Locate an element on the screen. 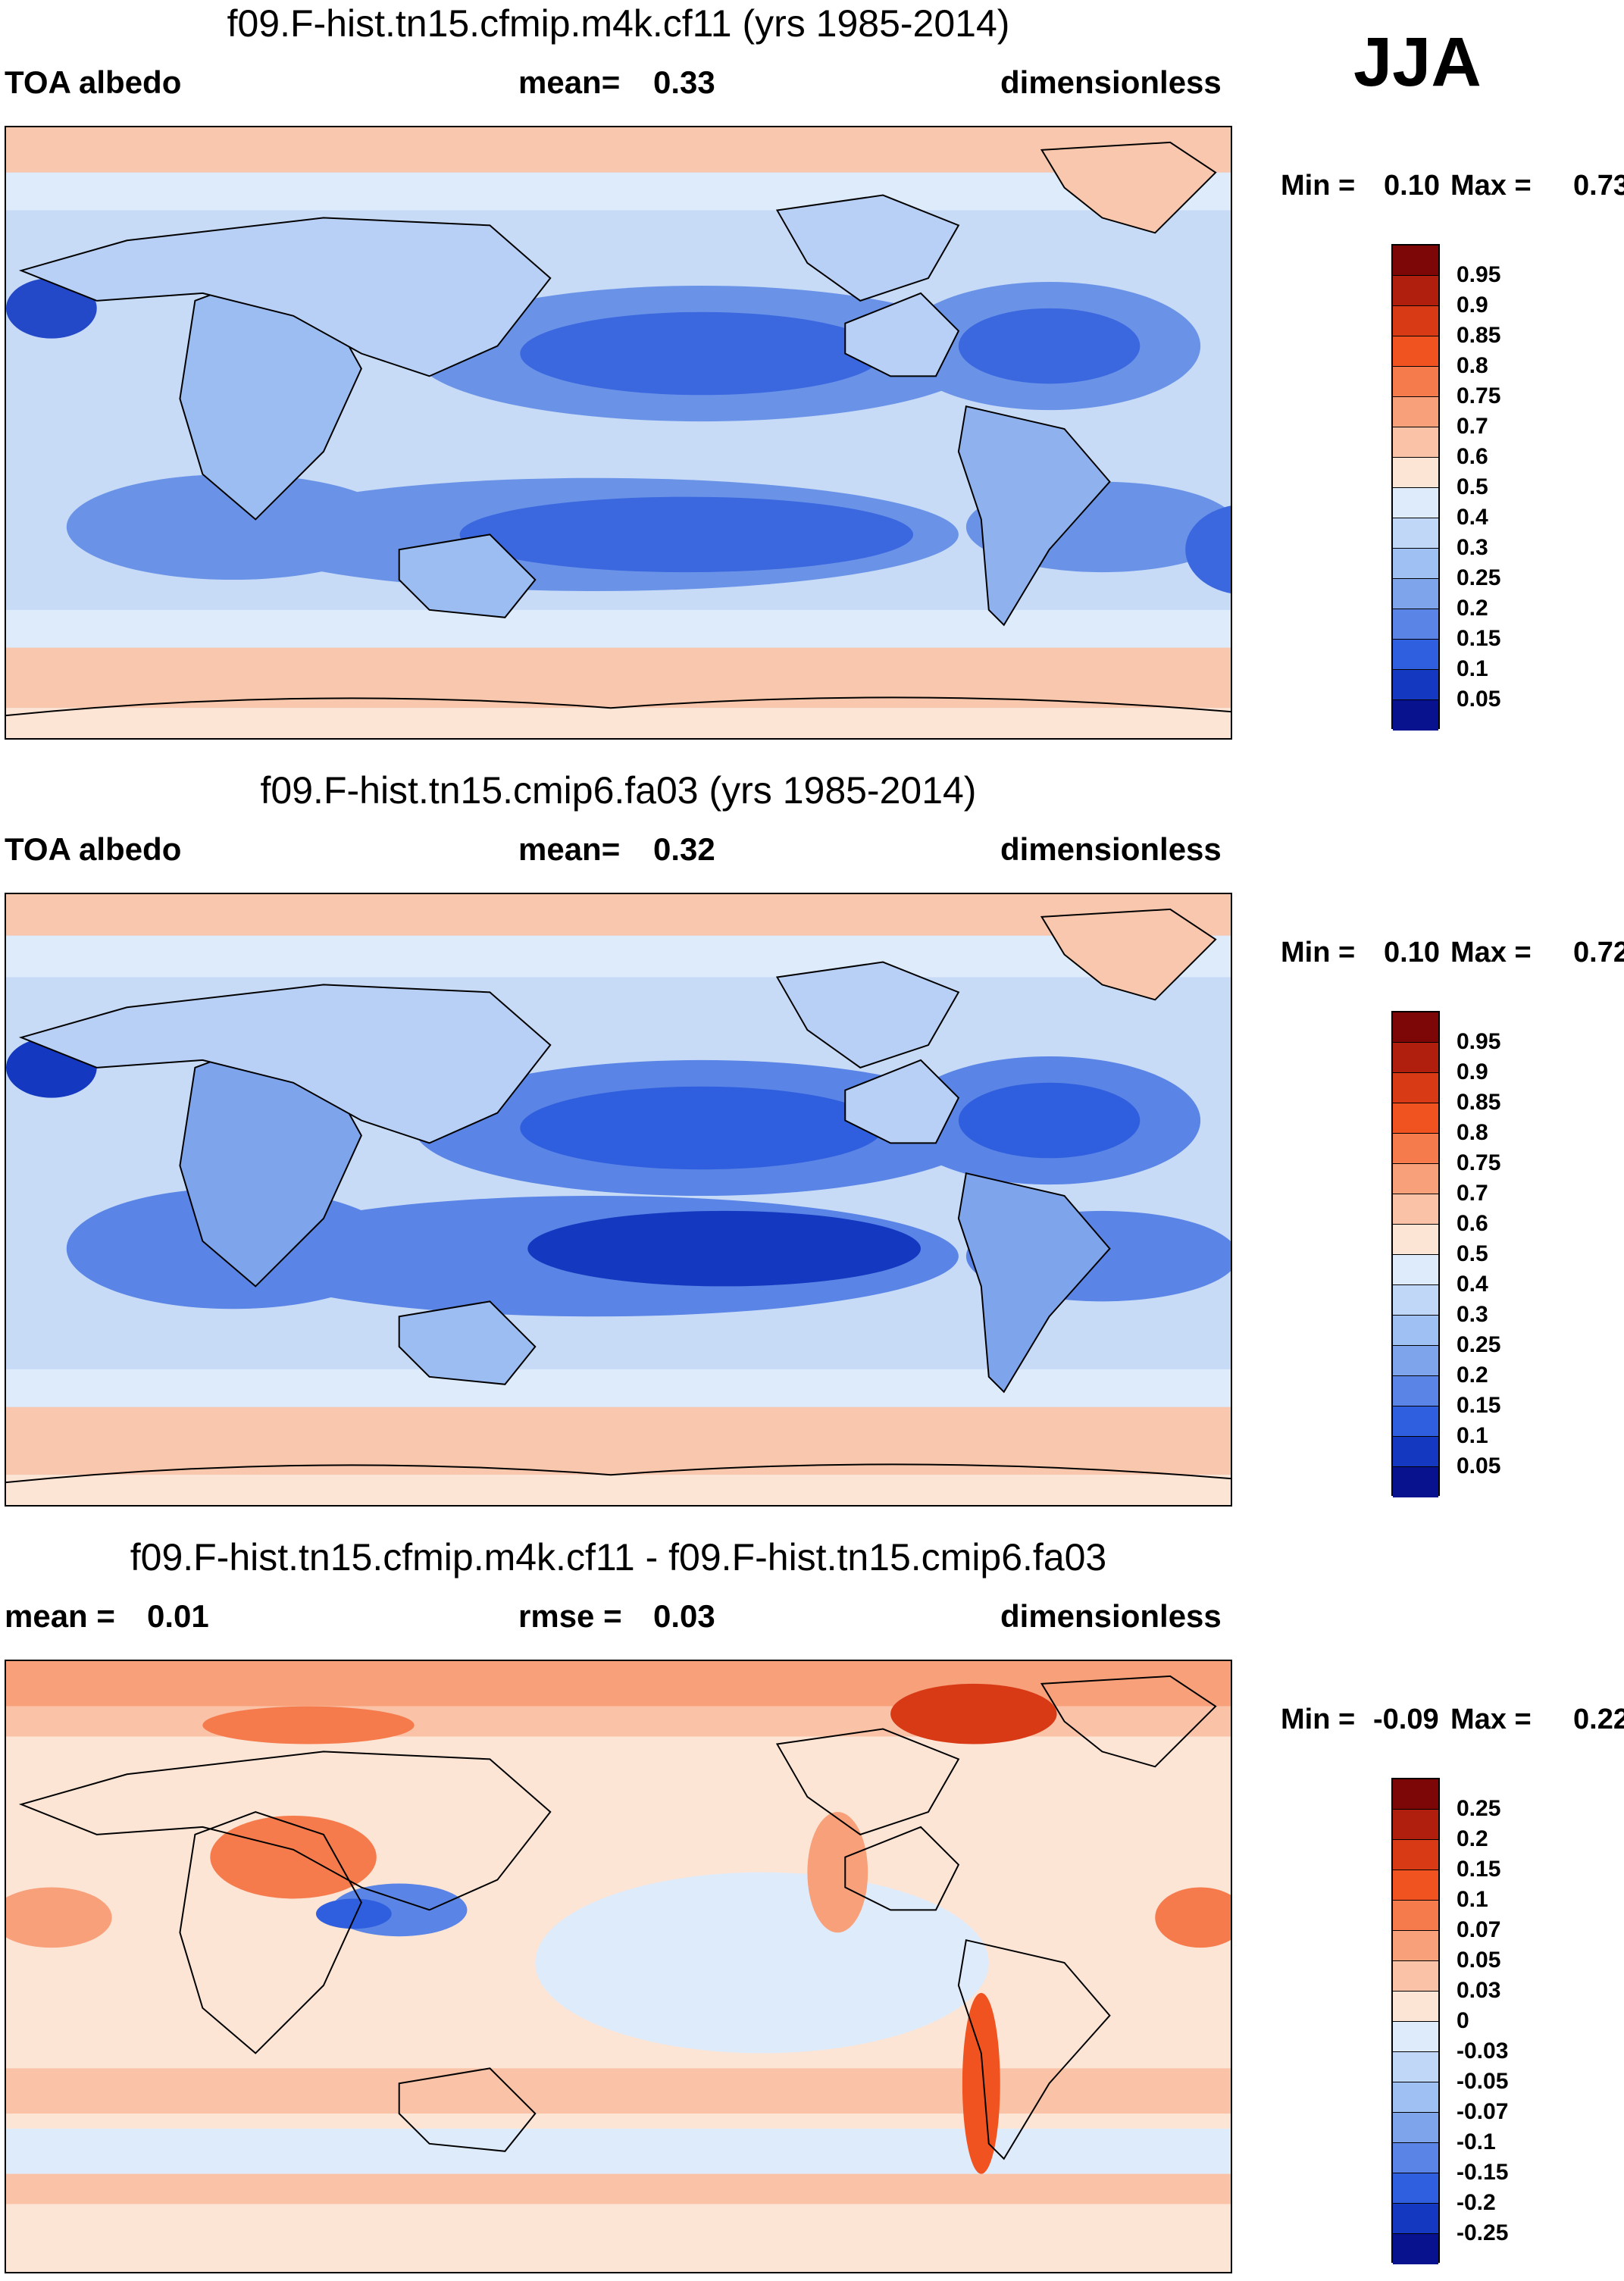  panel-3-min-value: -0.09 is located at coordinates (1406, 1719).